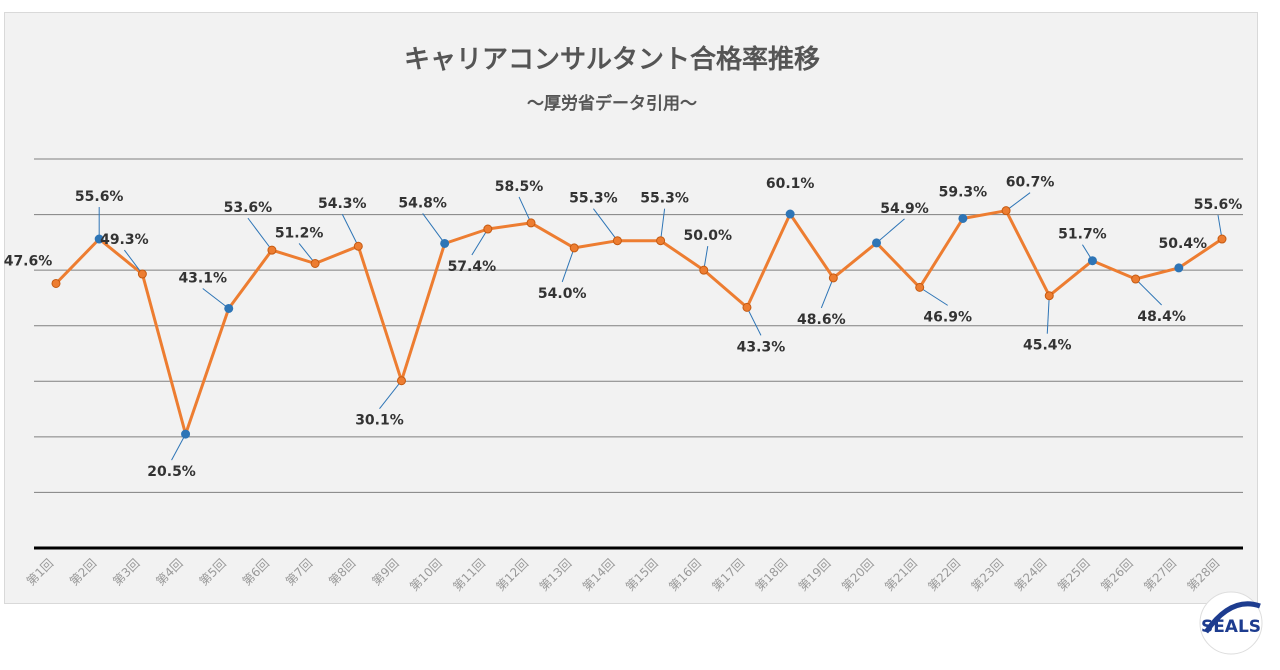  Describe the element at coordinates (790, 184) in the screenshot. I see `data-label: 60.1%` at that location.